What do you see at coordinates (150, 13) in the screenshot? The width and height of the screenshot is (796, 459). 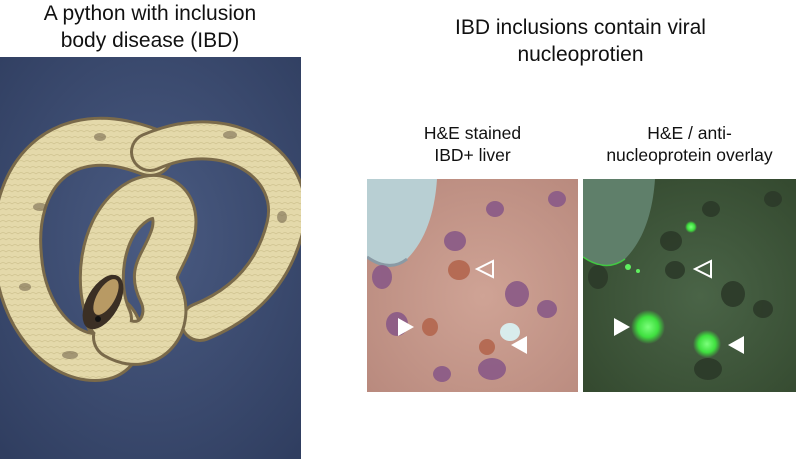 I see `left-title-line1: A python with inclusion` at bounding box center [150, 13].